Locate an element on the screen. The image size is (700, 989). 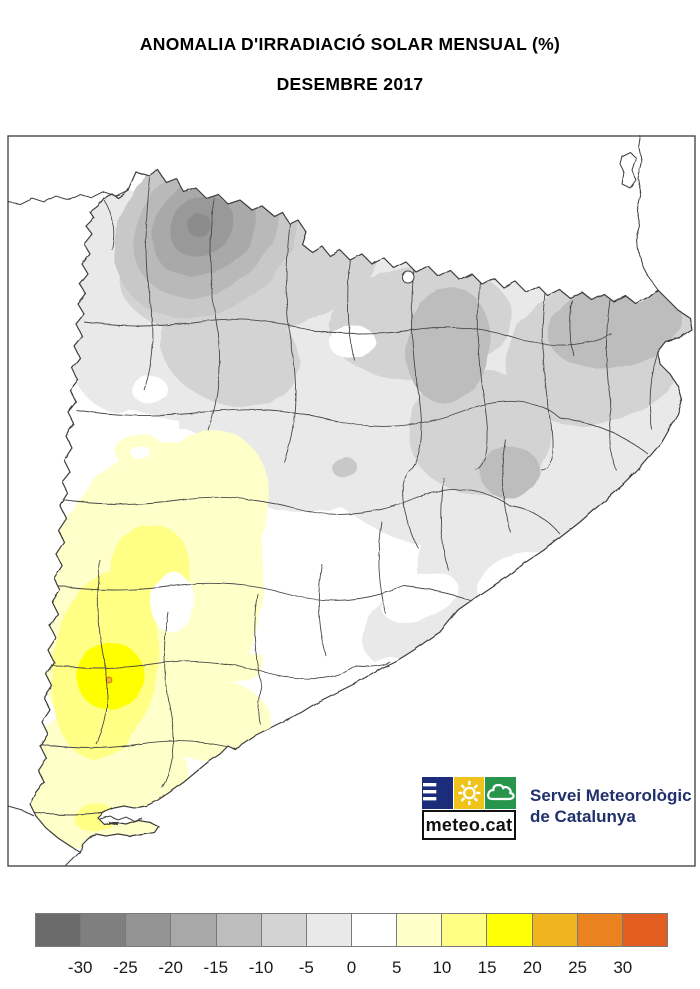
french-coastline is located at coordinates (647, 213).